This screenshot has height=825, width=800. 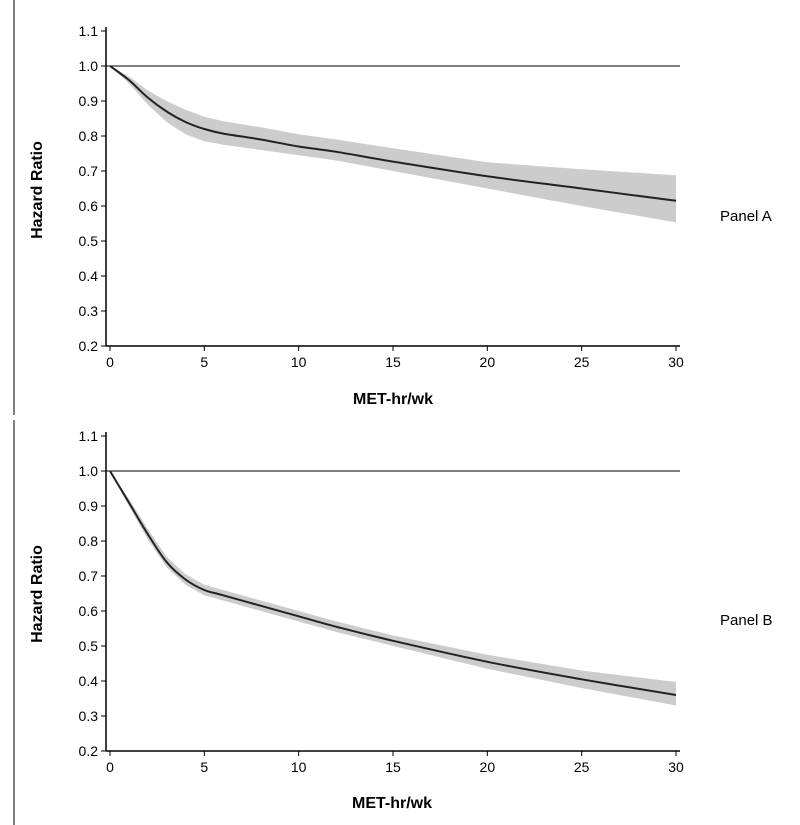 I want to click on hazard-ratio-line, so click(x=393, y=133).